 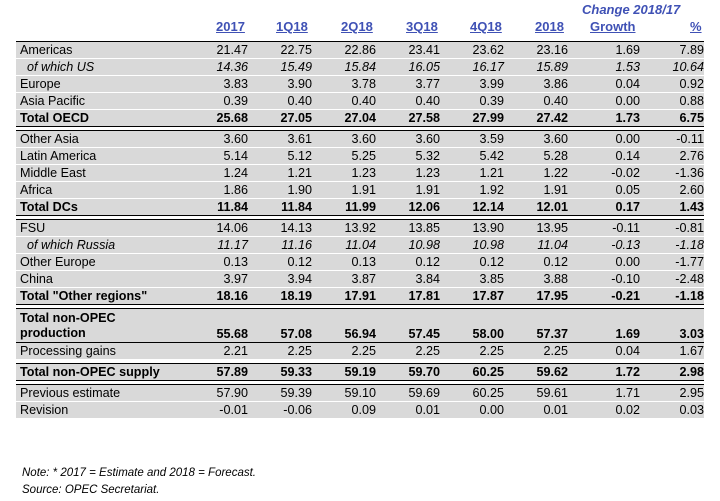 I want to click on table-cell: 2.95, so click(x=691, y=393).